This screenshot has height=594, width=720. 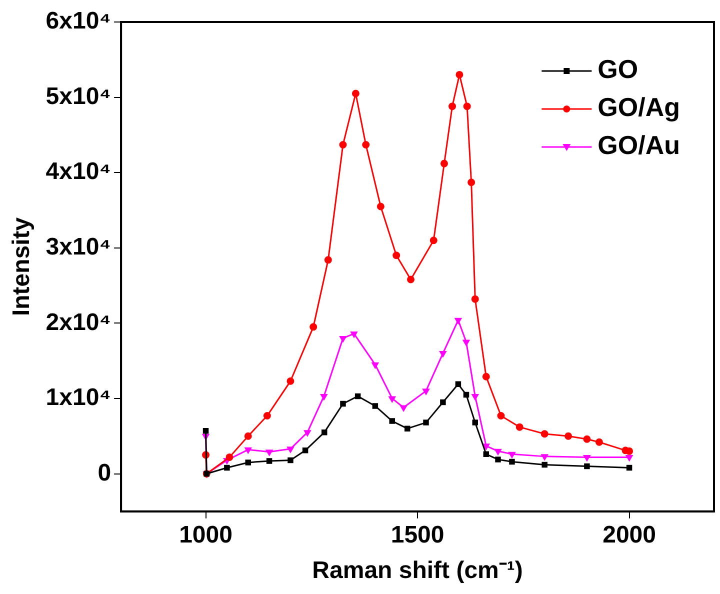 I want to click on y-tick-label: 2x10⁴, so click(x=79, y=322).